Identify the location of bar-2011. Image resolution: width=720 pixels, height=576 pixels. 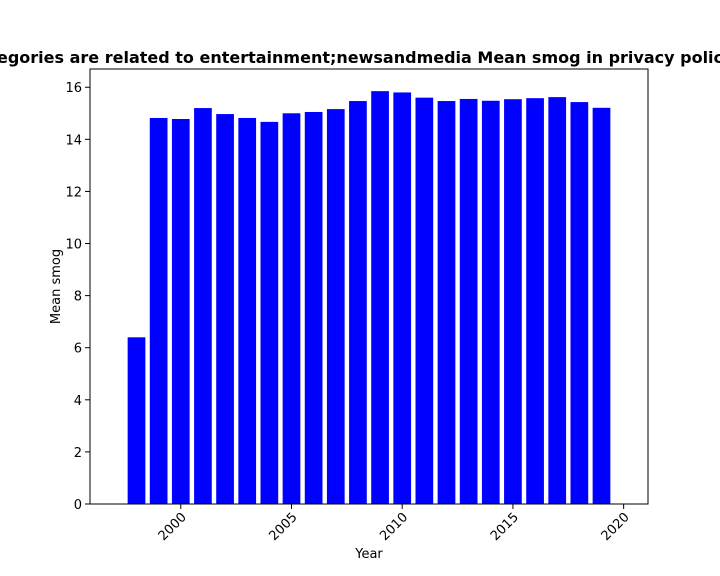
(424, 300).